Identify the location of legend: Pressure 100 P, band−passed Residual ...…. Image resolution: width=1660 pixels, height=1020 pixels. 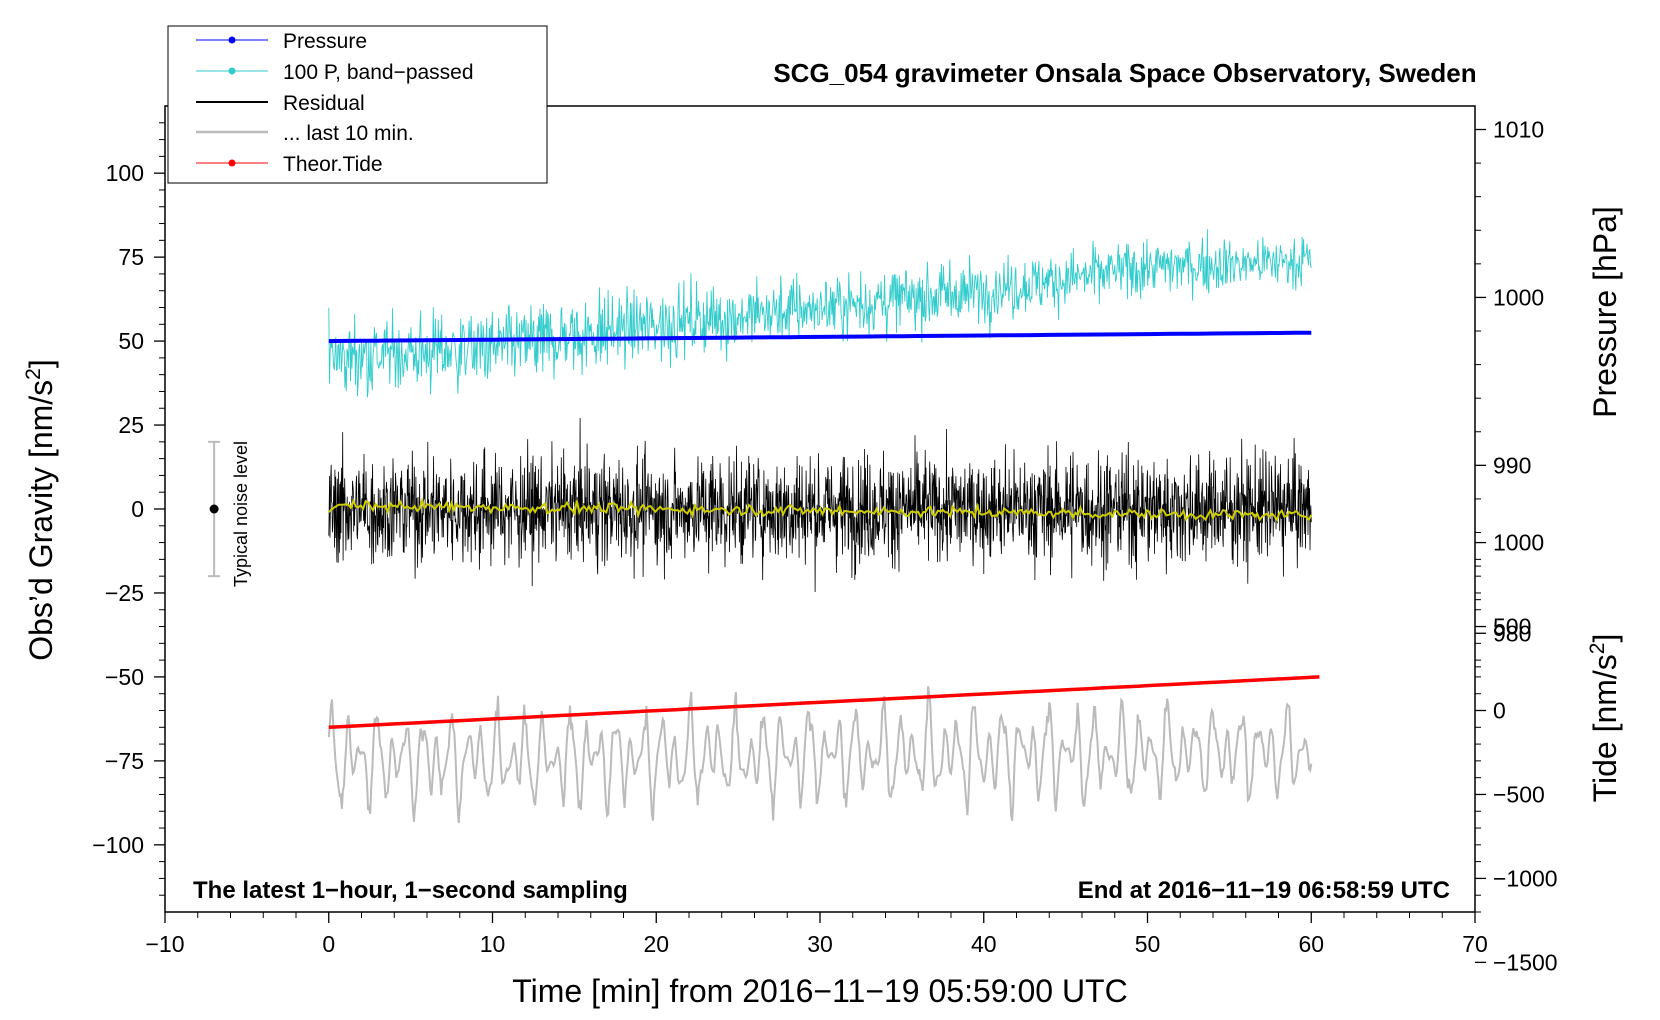
(357, 104).